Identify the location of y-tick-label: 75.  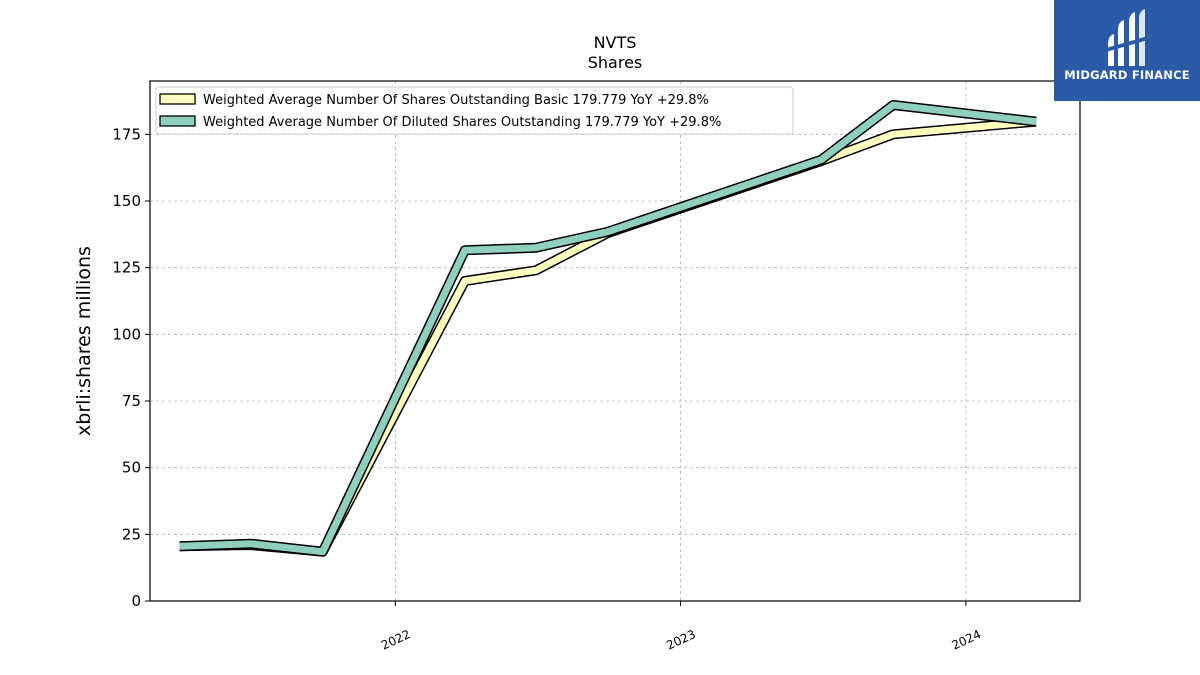
(131, 401).